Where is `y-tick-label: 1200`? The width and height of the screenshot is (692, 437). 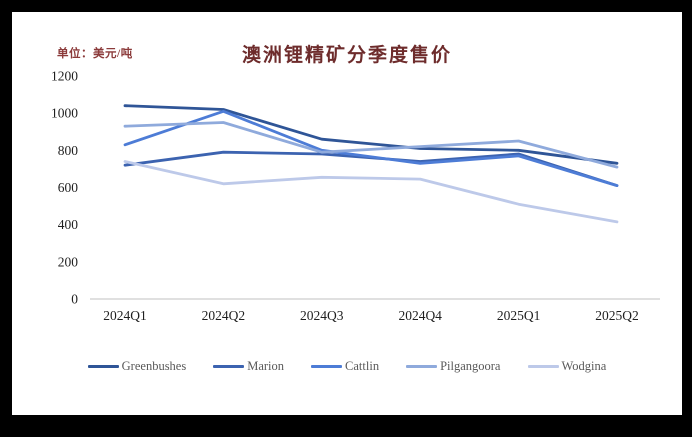
y-tick-label: 1200 is located at coordinates (64, 76).